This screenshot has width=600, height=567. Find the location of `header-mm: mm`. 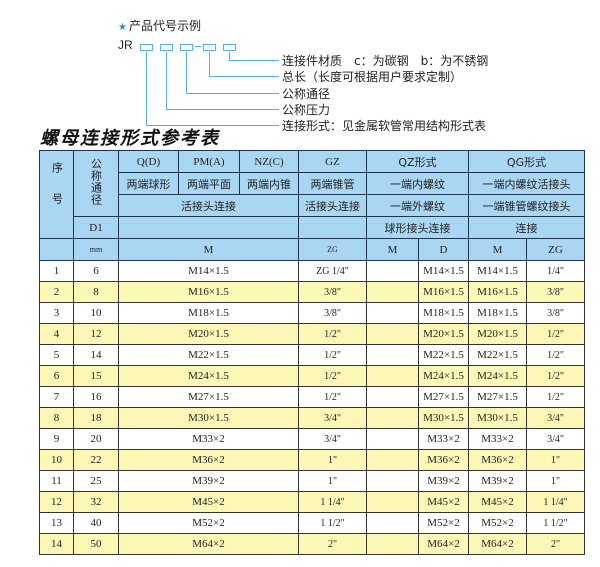

header-mm: mm is located at coordinates (96, 249).